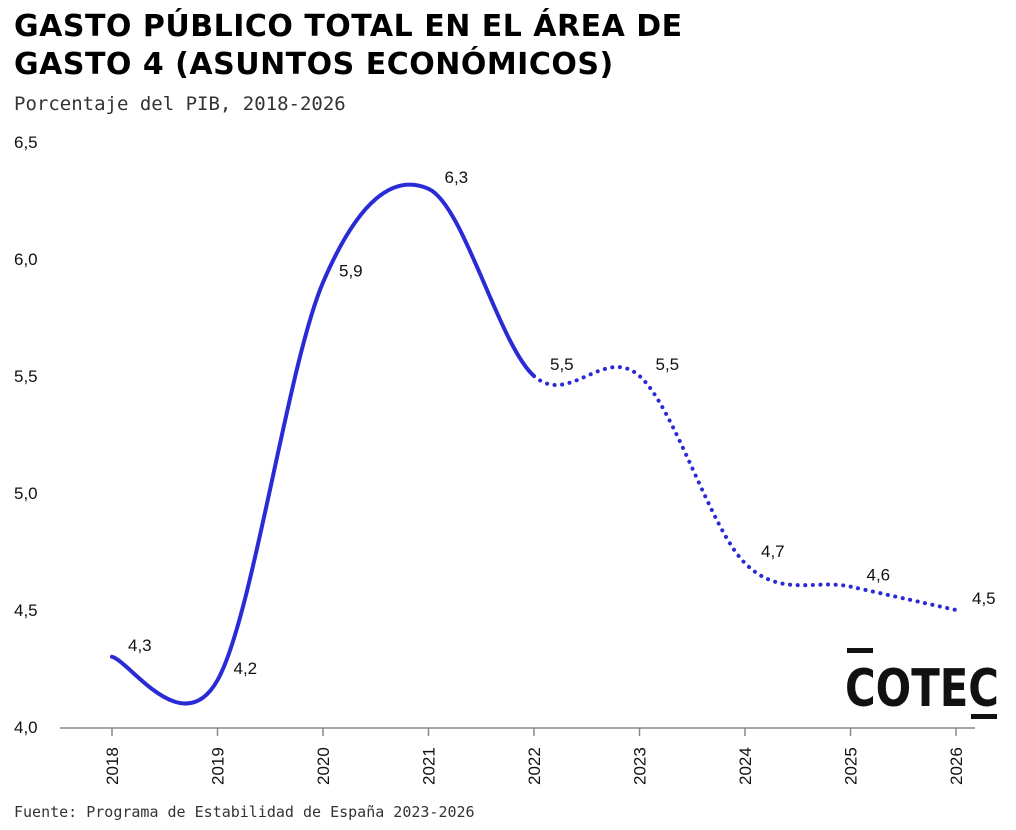 The width and height of the screenshot is (1016, 830). Describe the element at coordinates (851, 766) in the screenshot. I see `x-tick-label: 2025` at that location.